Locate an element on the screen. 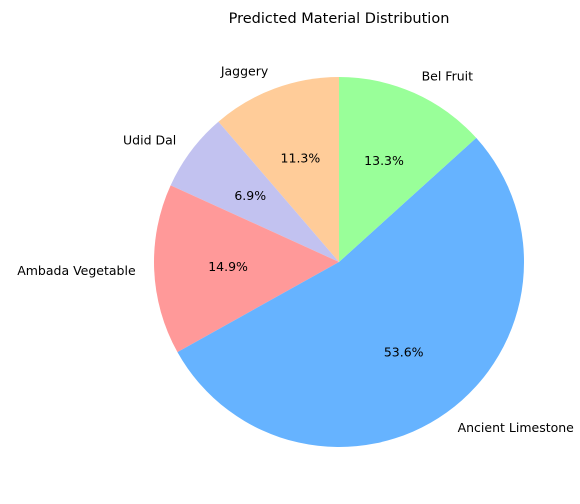 The width and height of the screenshot is (580, 504). pie-slice-bel-fruit is located at coordinates (408, 169).